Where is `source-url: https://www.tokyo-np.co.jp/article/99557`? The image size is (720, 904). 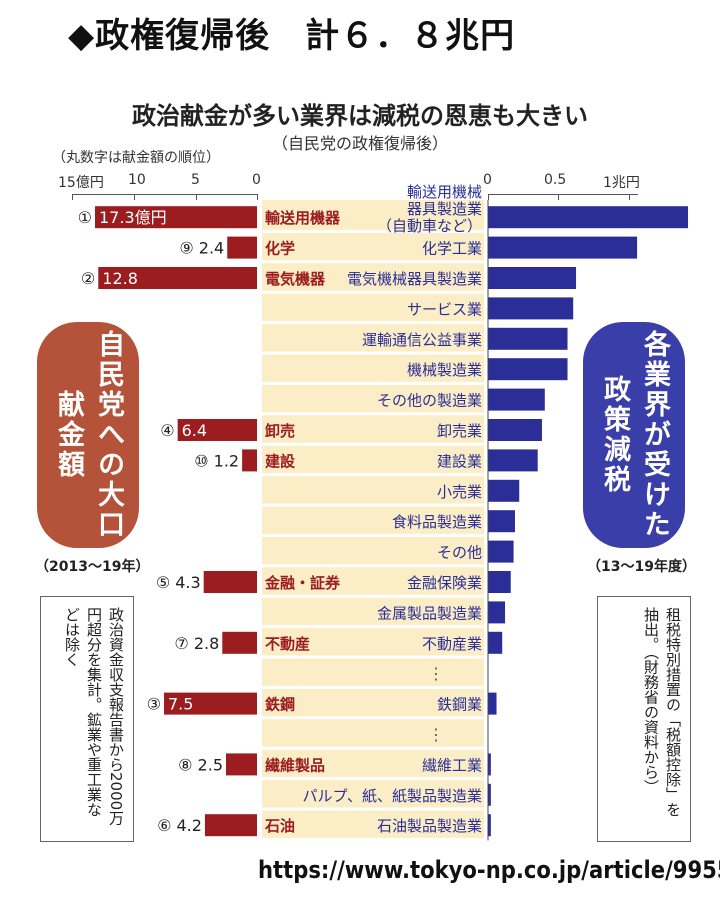 source-url: https://www.tokyo-np.co.jp/article/99557 is located at coordinates (489, 870).